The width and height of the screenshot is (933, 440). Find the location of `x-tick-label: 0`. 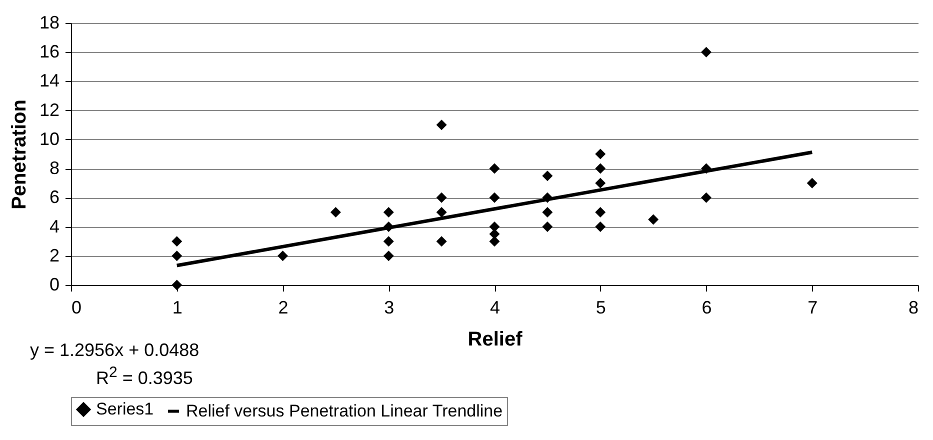

x-tick-label: 0 is located at coordinates (77, 308).